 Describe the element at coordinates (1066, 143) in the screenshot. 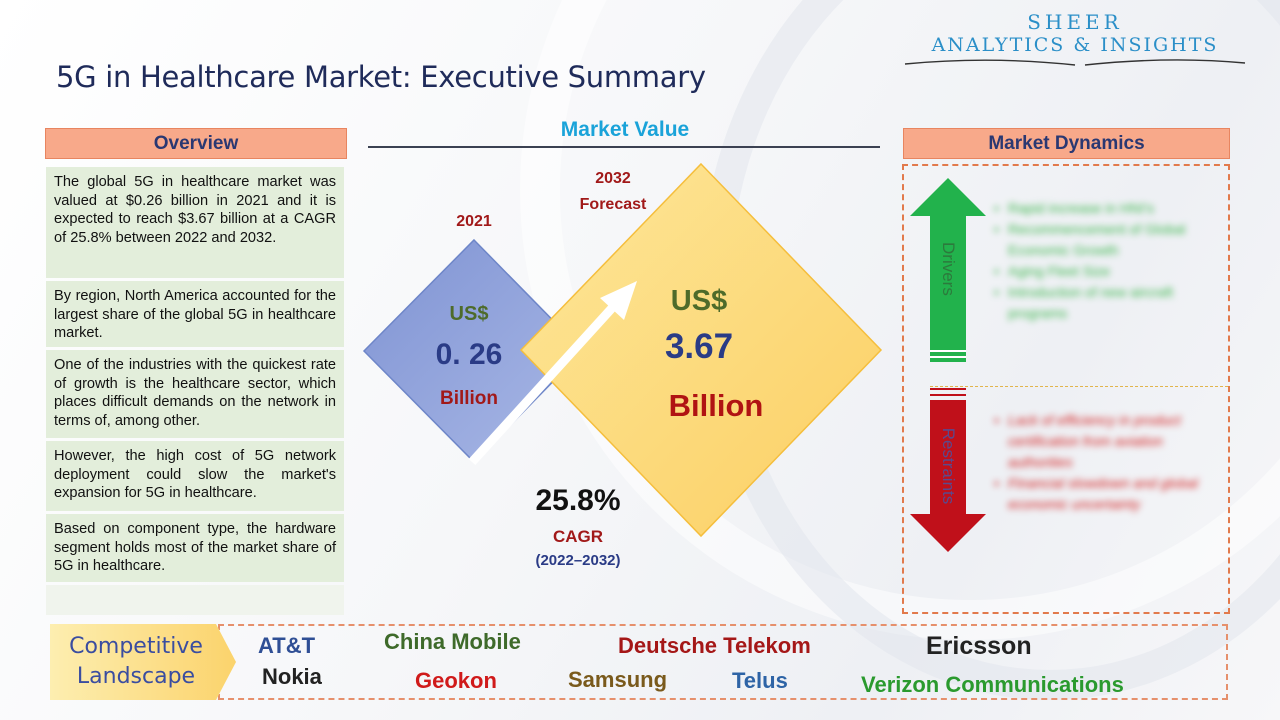

I see `market-dynamics-heading: Market Dynamics` at that location.